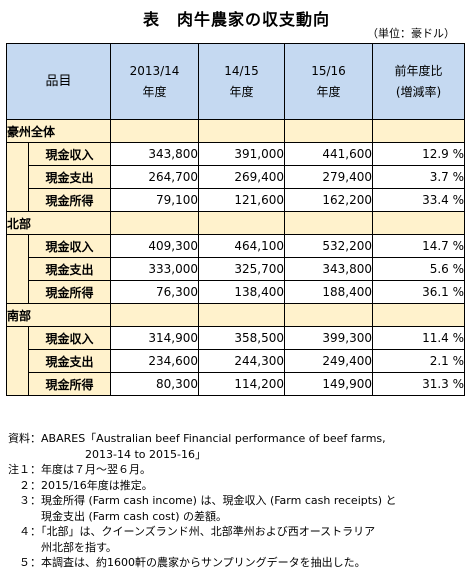  What do you see at coordinates (107, 454) in the screenshot?
I see `source-line: 2013-14 to 2015-16」` at bounding box center [107, 454].